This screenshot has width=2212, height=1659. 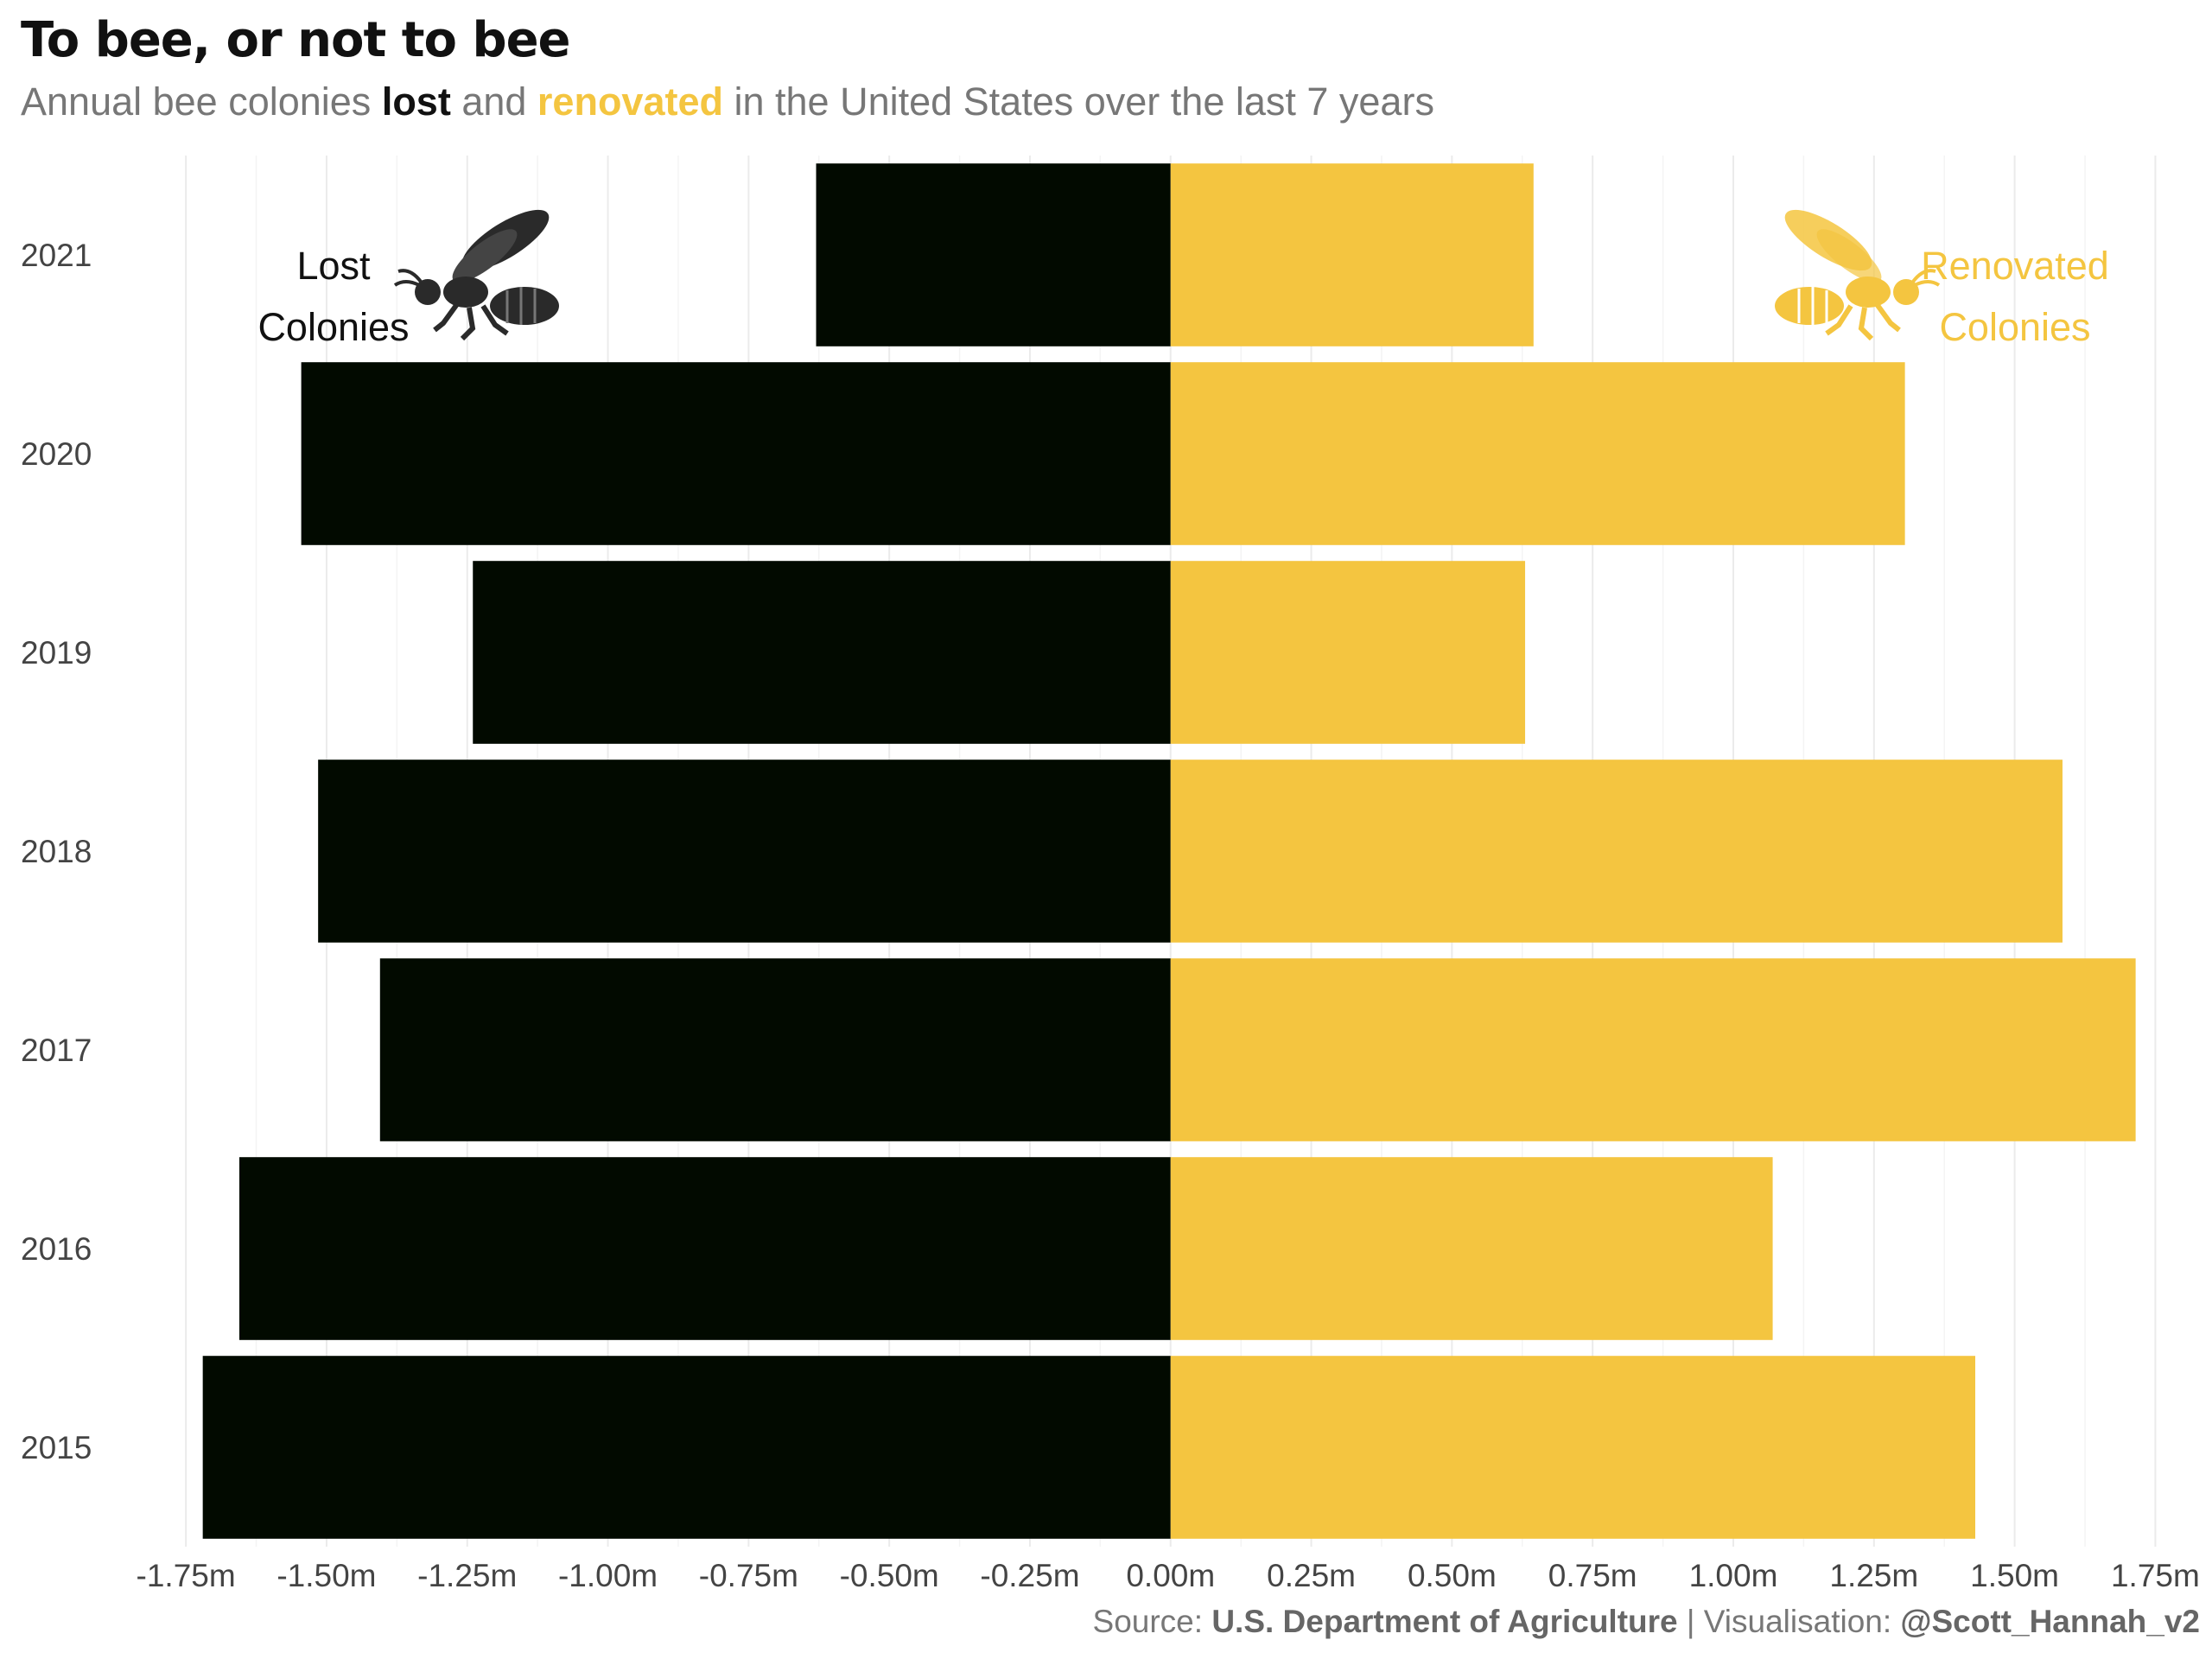 I want to click on chart-title: To bee, or not to bee, so click(x=296, y=40).